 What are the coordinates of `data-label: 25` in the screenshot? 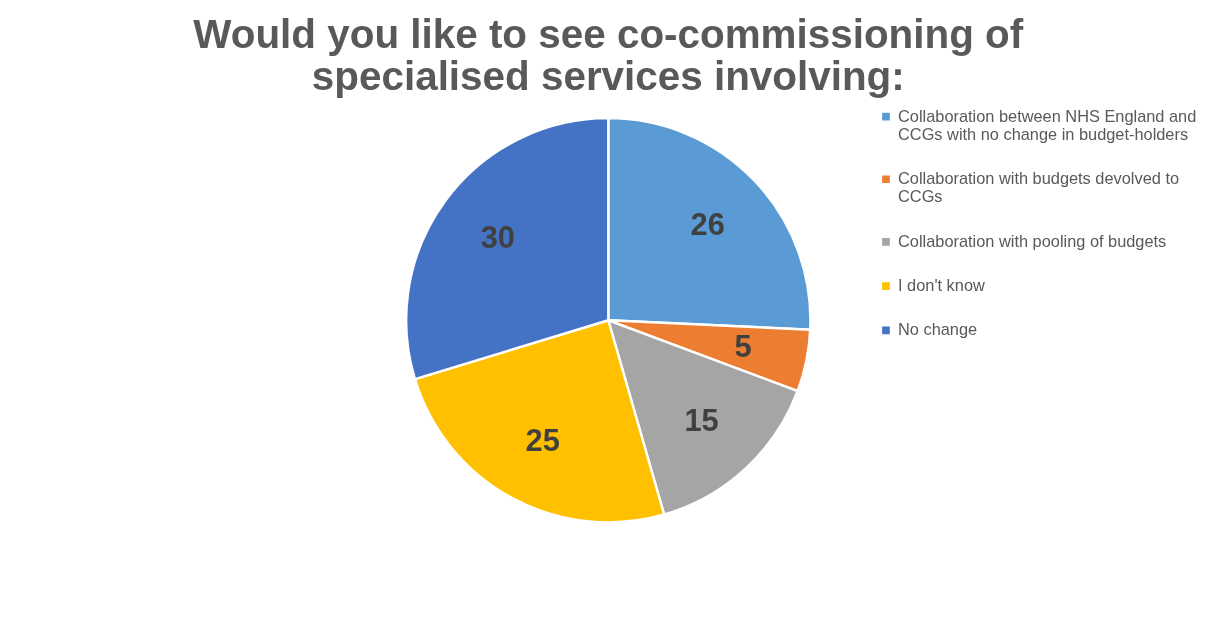 It's located at (542, 440).